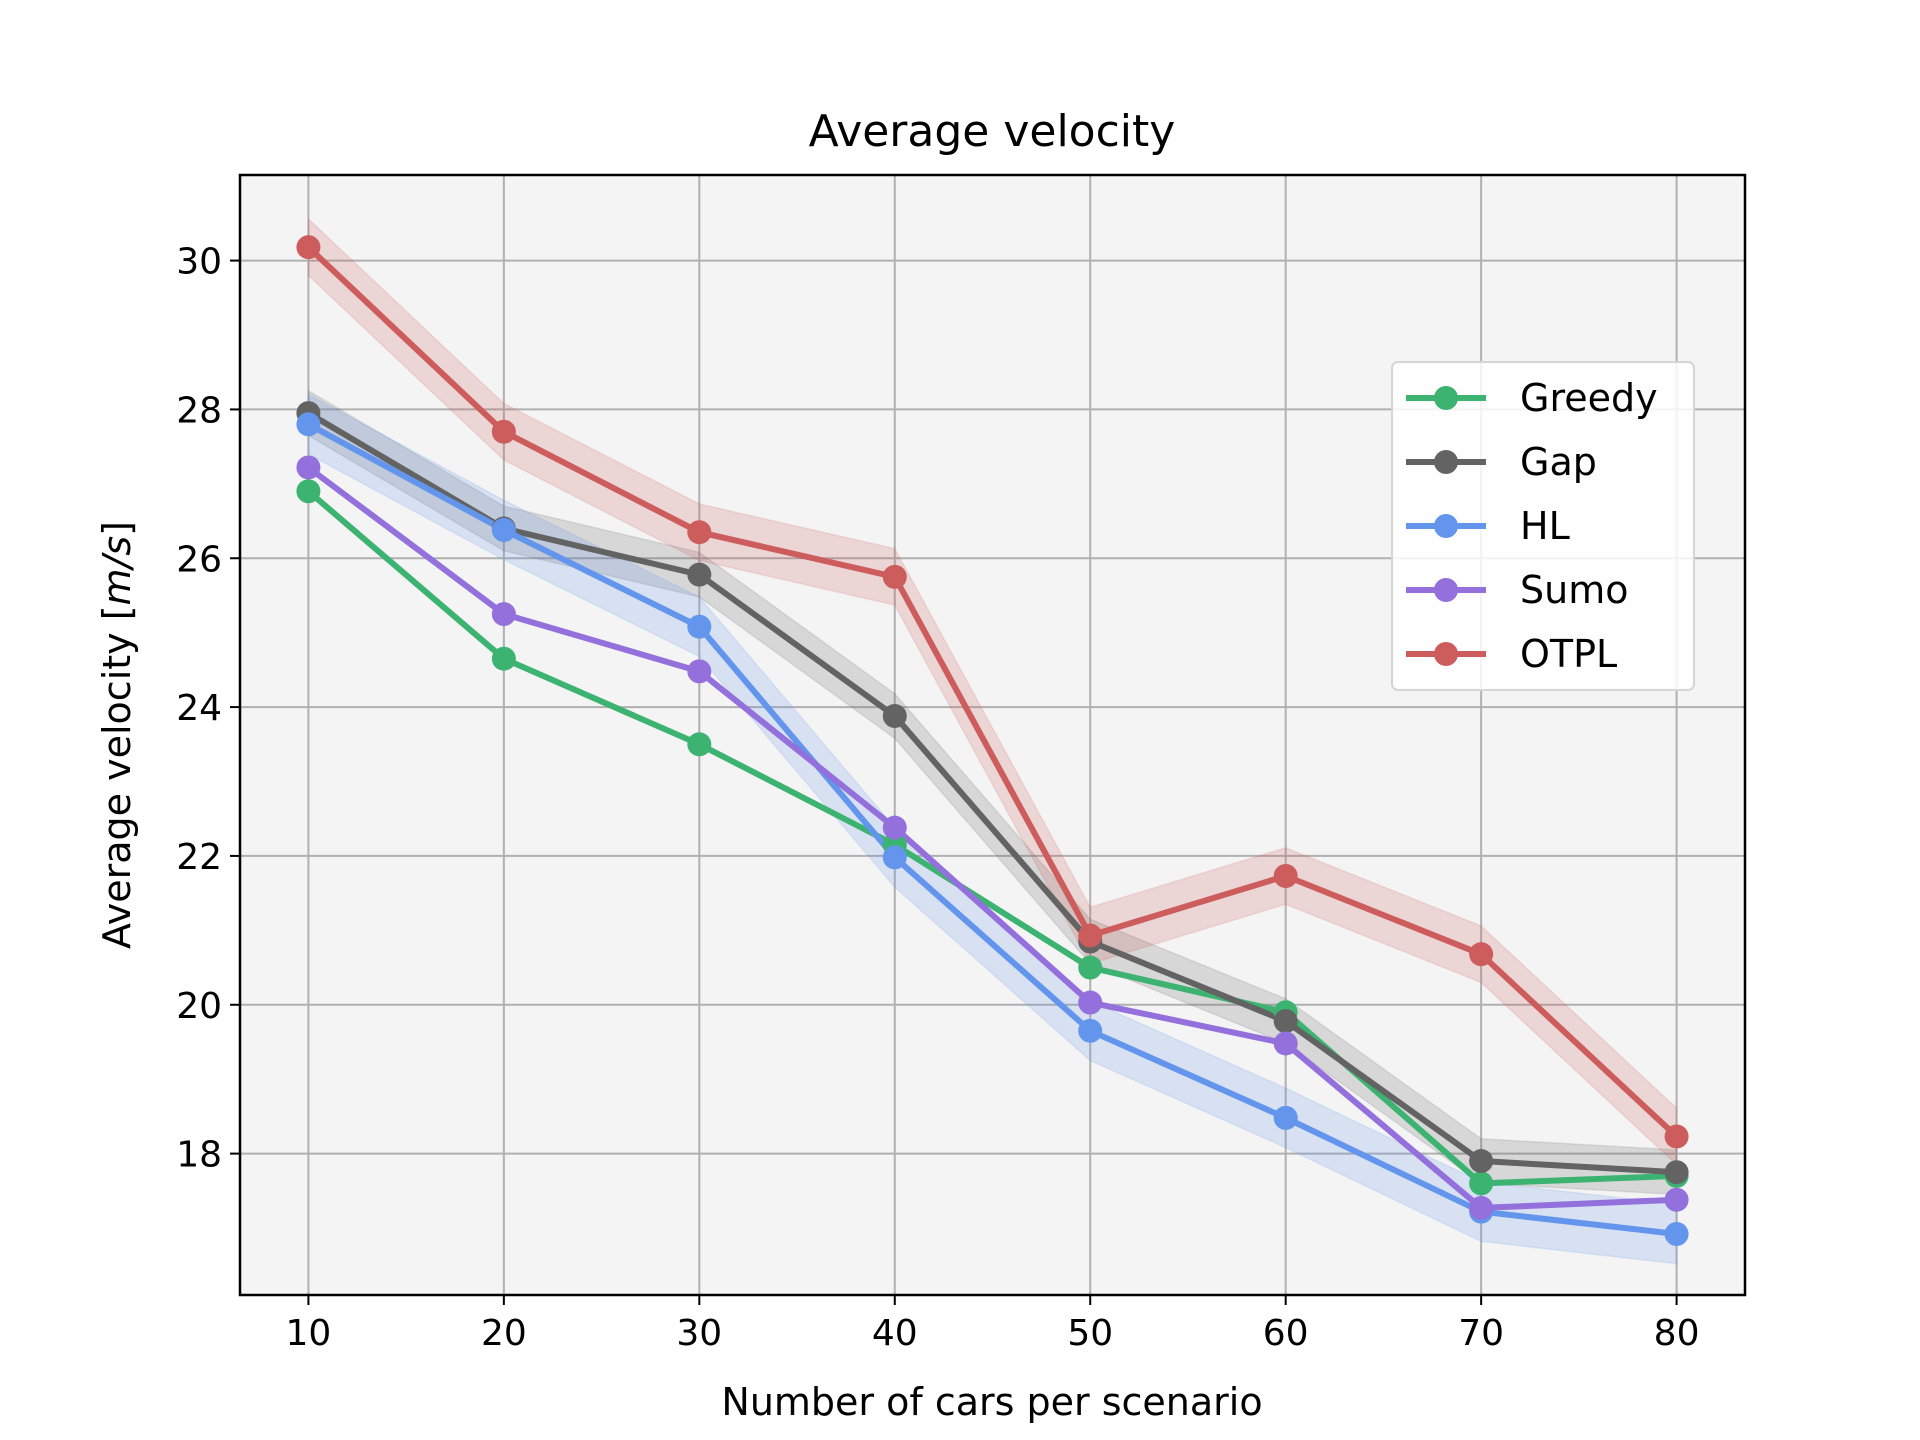 This screenshot has height=1440, width=1920. Describe the element at coordinates (1446, 462) in the screenshot. I see `legend-marker-gap` at that location.